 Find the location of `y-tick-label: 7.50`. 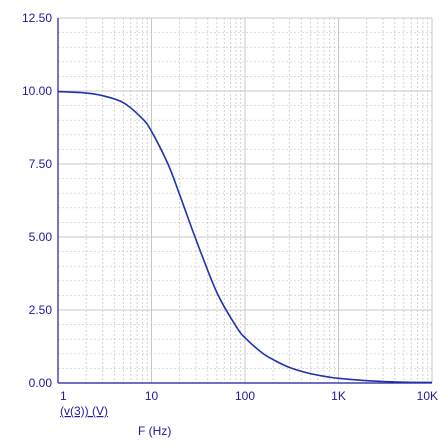

y-tick-label: 7.50 is located at coordinates (41, 164).